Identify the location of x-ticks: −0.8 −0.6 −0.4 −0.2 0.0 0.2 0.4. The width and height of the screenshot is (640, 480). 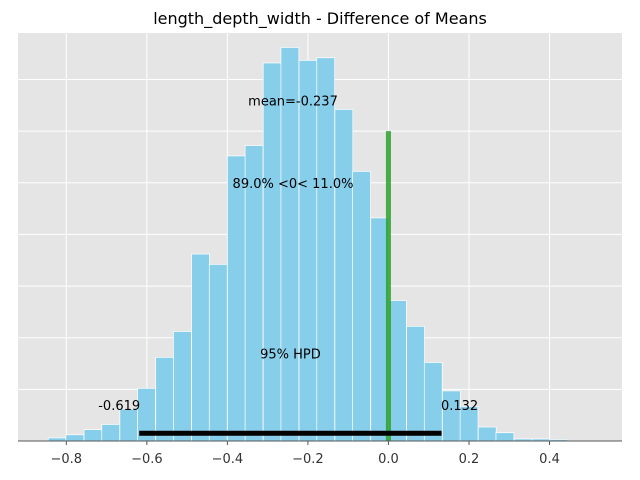
(305, 454).